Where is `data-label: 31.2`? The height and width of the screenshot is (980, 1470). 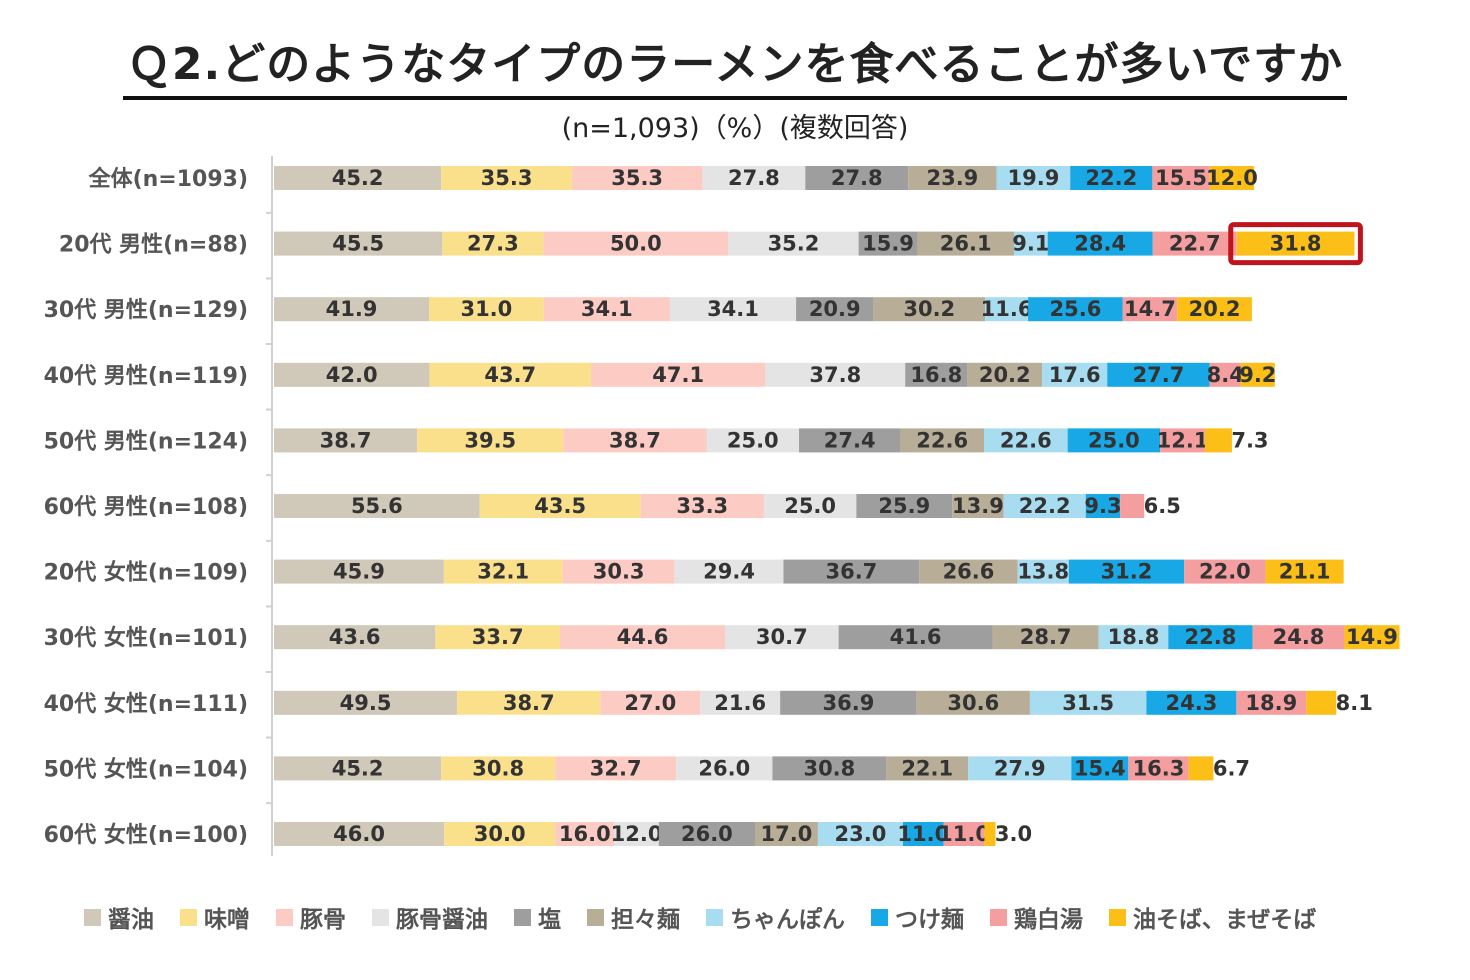
data-label: 31.2 is located at coordinates (1127, 572).